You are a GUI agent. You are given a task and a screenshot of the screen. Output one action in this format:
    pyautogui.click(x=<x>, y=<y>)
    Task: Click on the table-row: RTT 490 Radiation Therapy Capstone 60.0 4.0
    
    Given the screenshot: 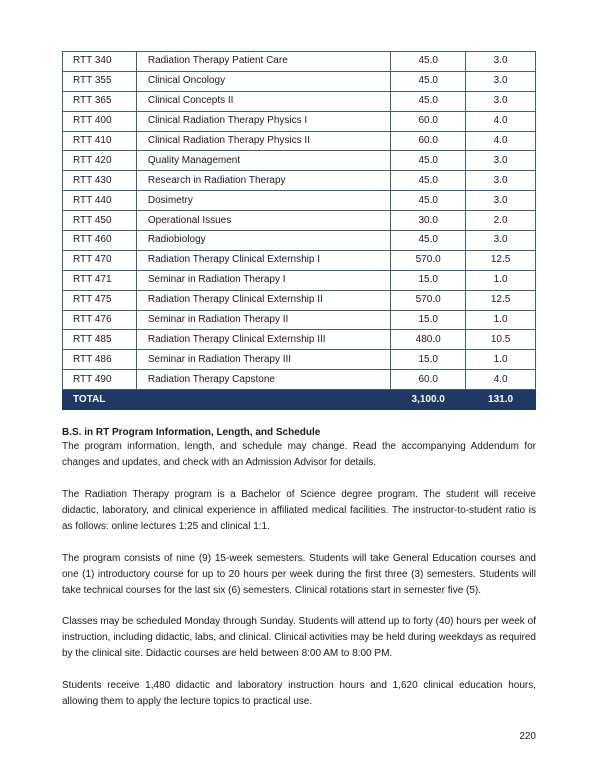 What is the action you would take?
    pyautogui.click(x=299, y=380)
    